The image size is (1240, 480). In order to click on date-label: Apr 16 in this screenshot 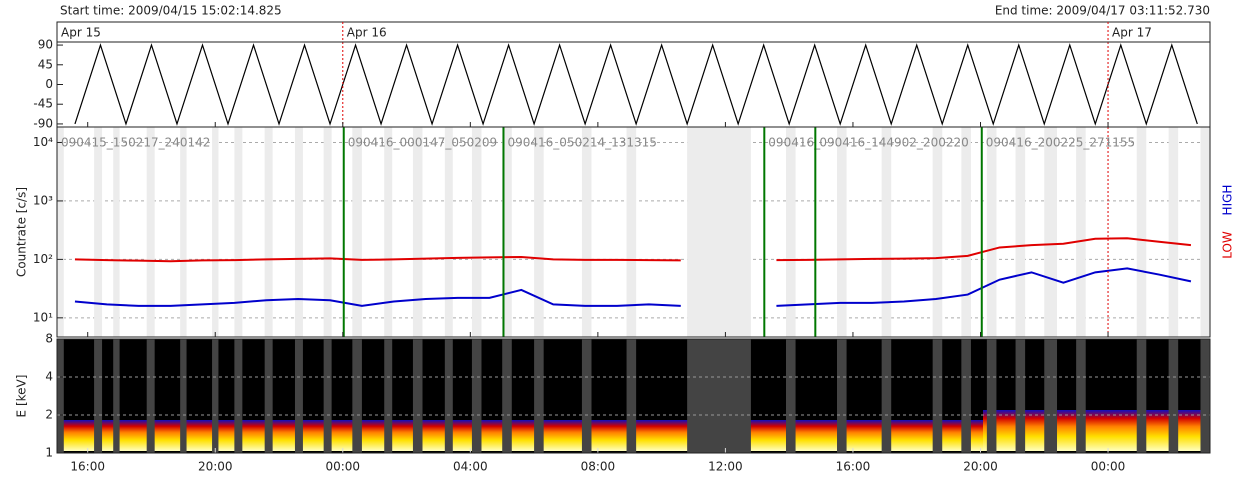, I will do `click(367, 33)`.